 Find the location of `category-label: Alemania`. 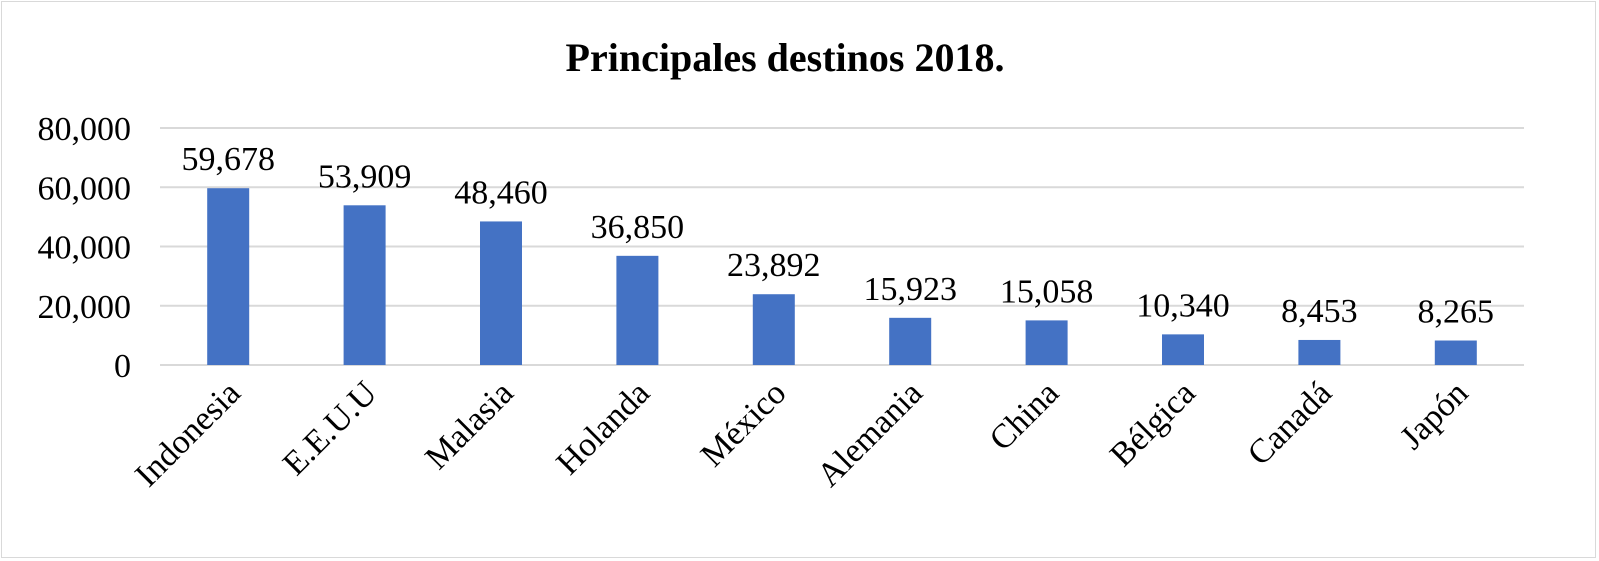

category-label: Alemania is located at coordinates (870, 434).